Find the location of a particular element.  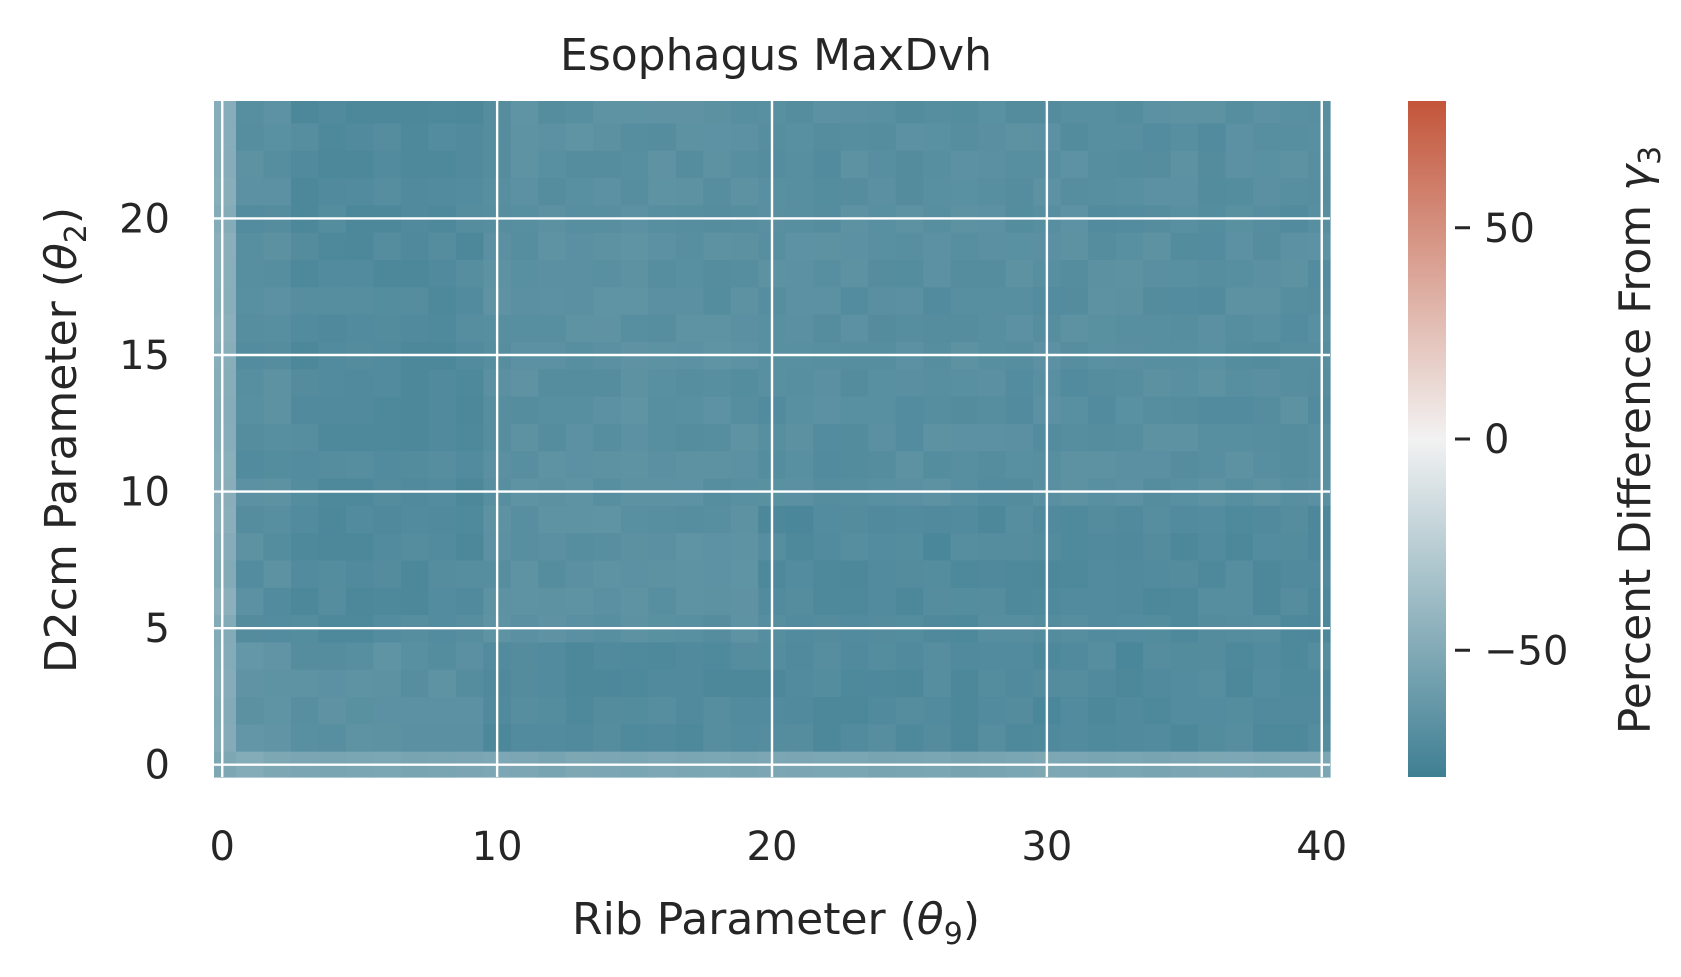

y-tick-label: 0 is located at coordinates (157, 766).